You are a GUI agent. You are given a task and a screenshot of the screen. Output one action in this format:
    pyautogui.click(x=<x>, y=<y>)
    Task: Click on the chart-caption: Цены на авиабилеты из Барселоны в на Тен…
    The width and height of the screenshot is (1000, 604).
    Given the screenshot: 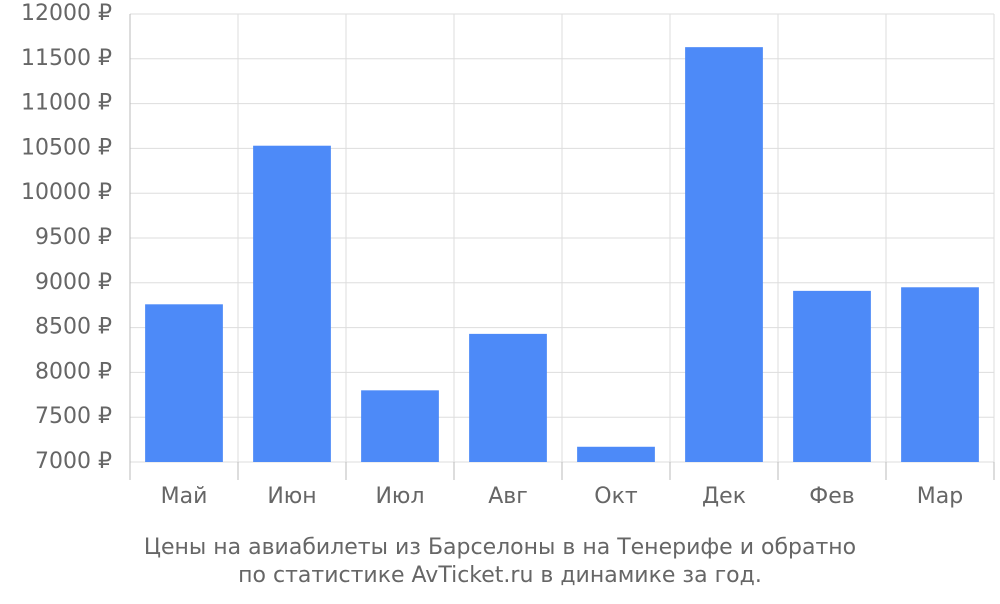 What is the action you would take?
    pyautogui.click(x=500, y=547)
    